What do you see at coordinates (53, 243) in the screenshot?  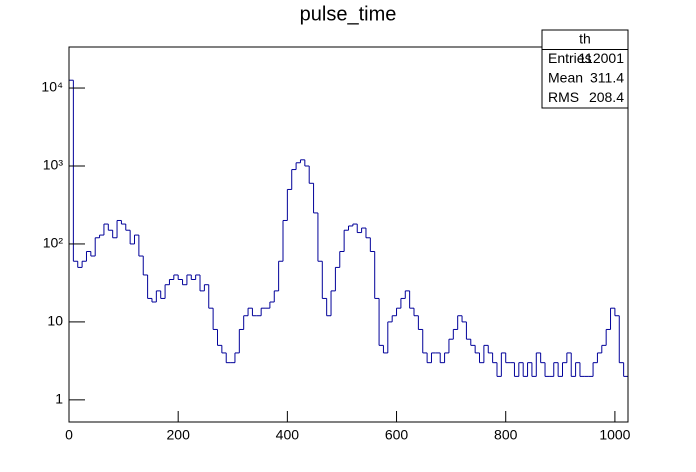 I see `y-tick-label: 10²` at bounding box center [53, 243].